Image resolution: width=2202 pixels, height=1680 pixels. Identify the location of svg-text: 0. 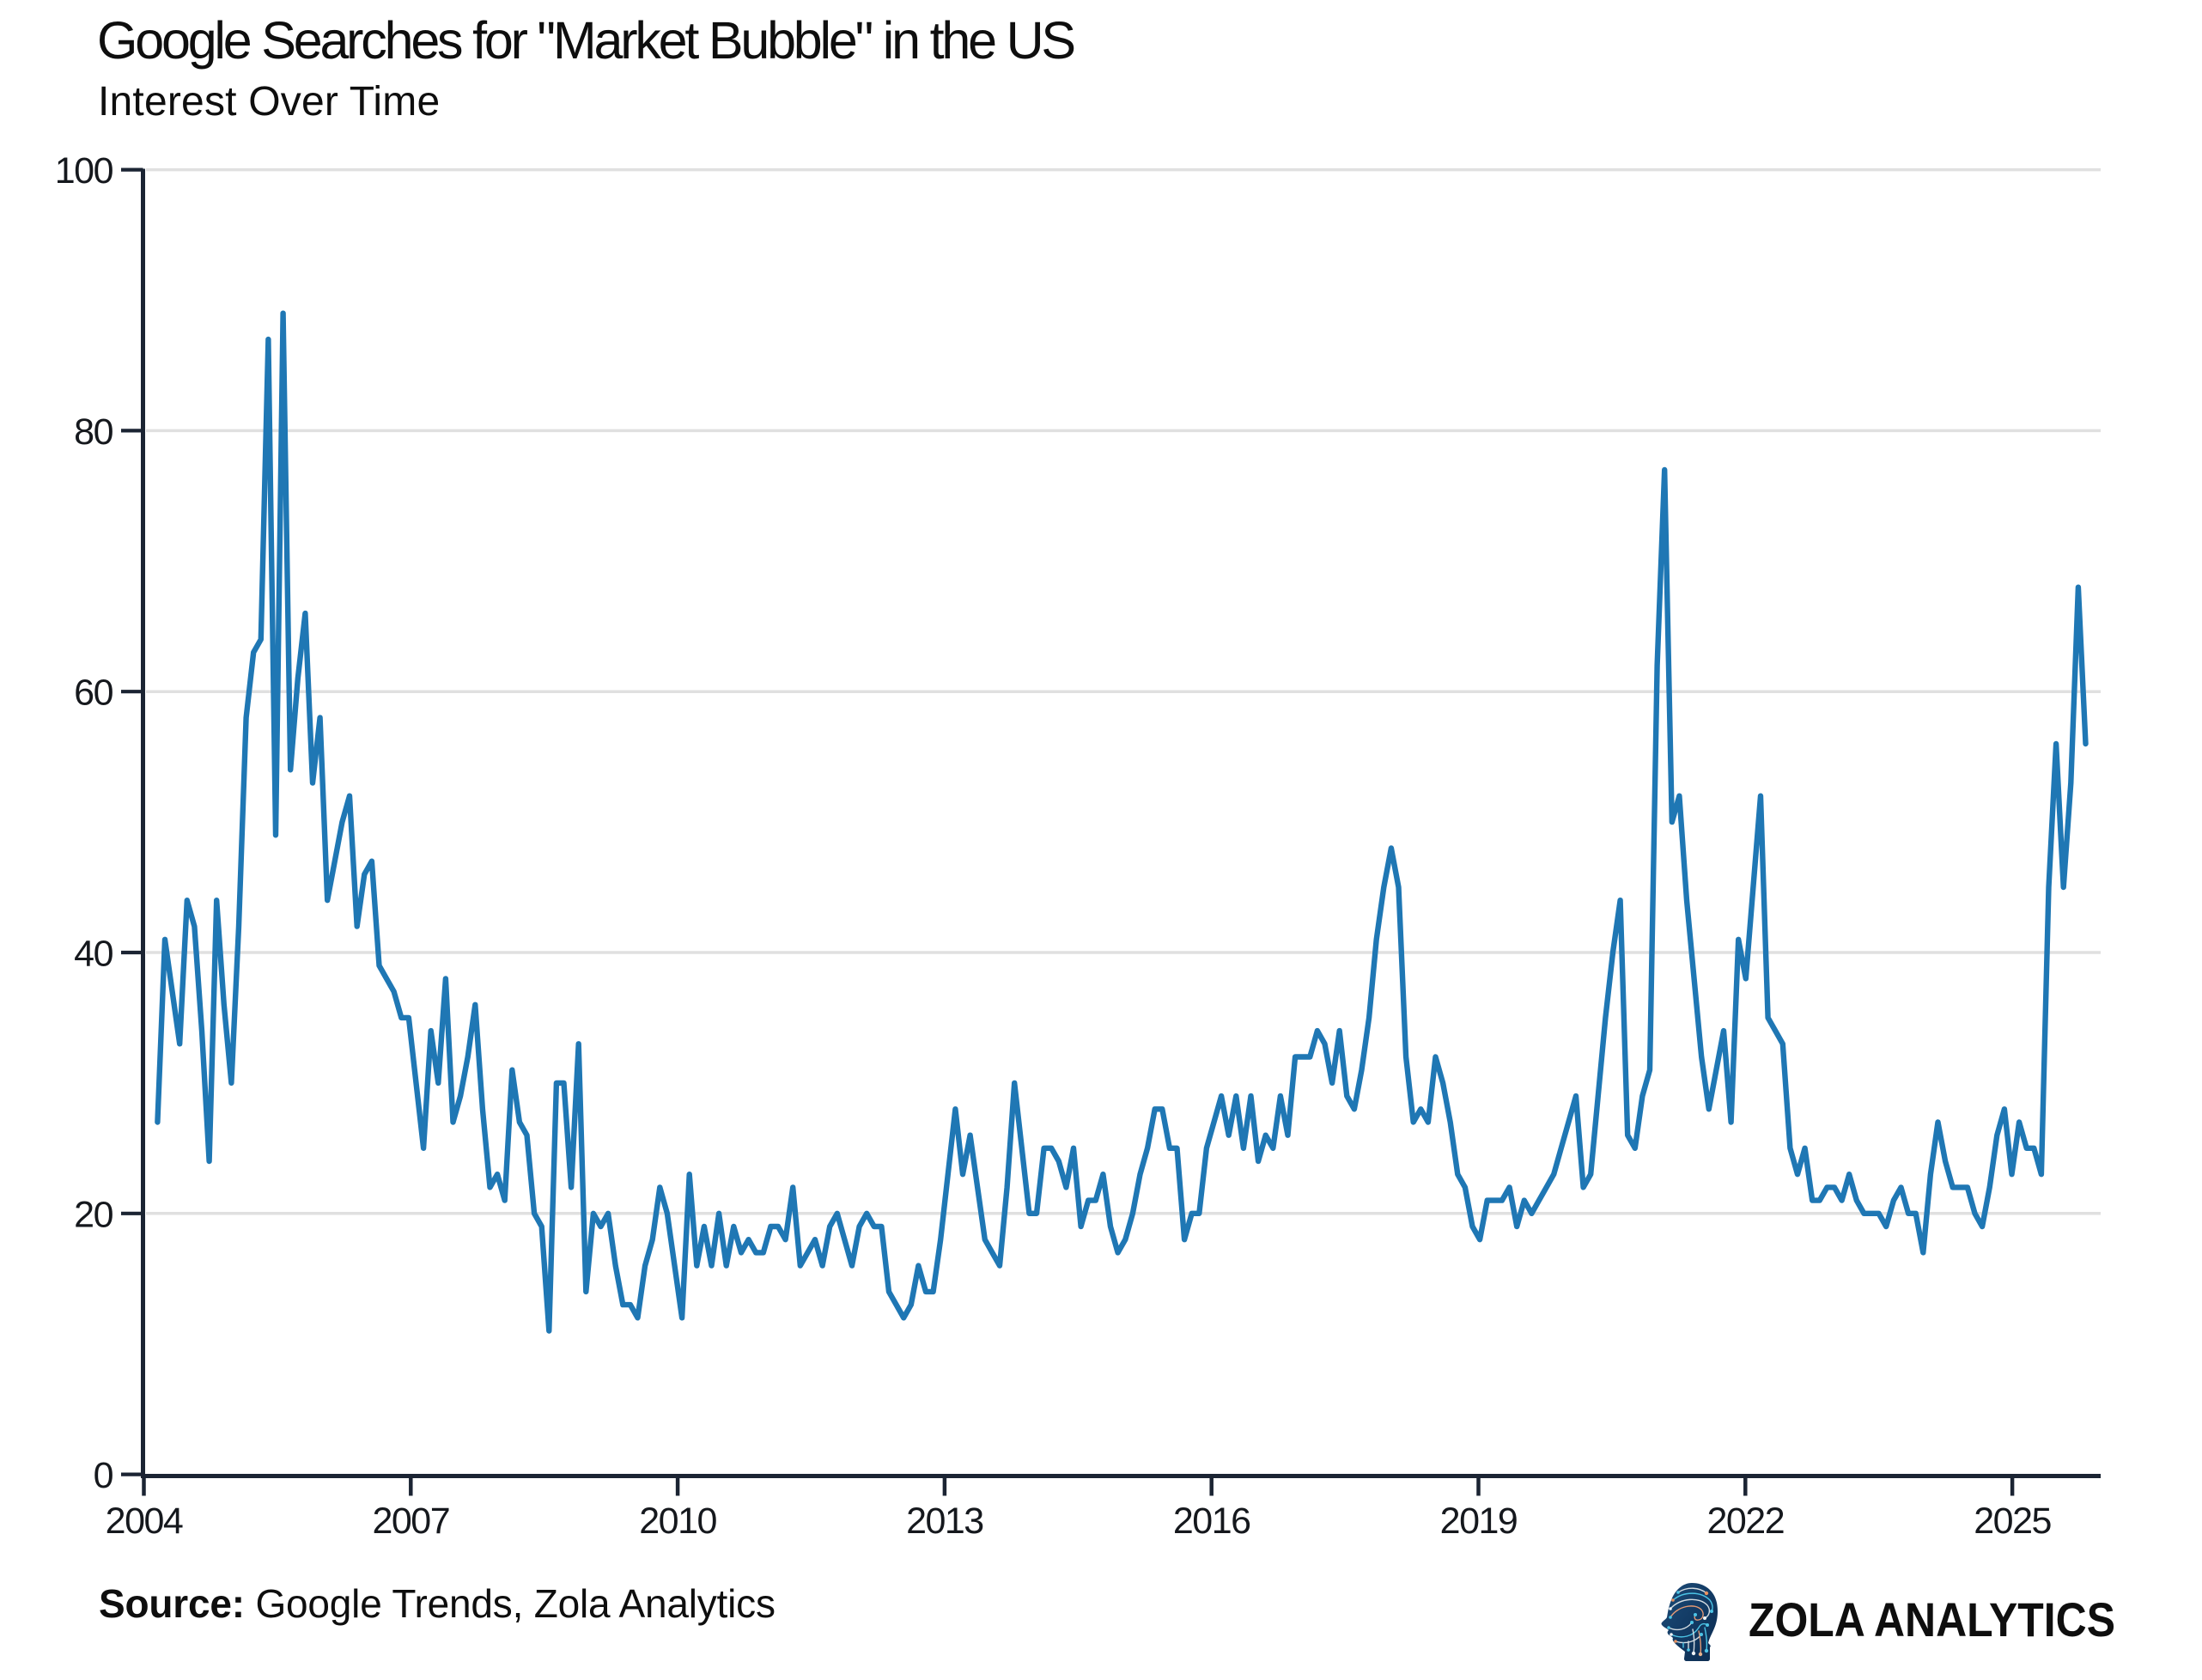
(104, 1475).